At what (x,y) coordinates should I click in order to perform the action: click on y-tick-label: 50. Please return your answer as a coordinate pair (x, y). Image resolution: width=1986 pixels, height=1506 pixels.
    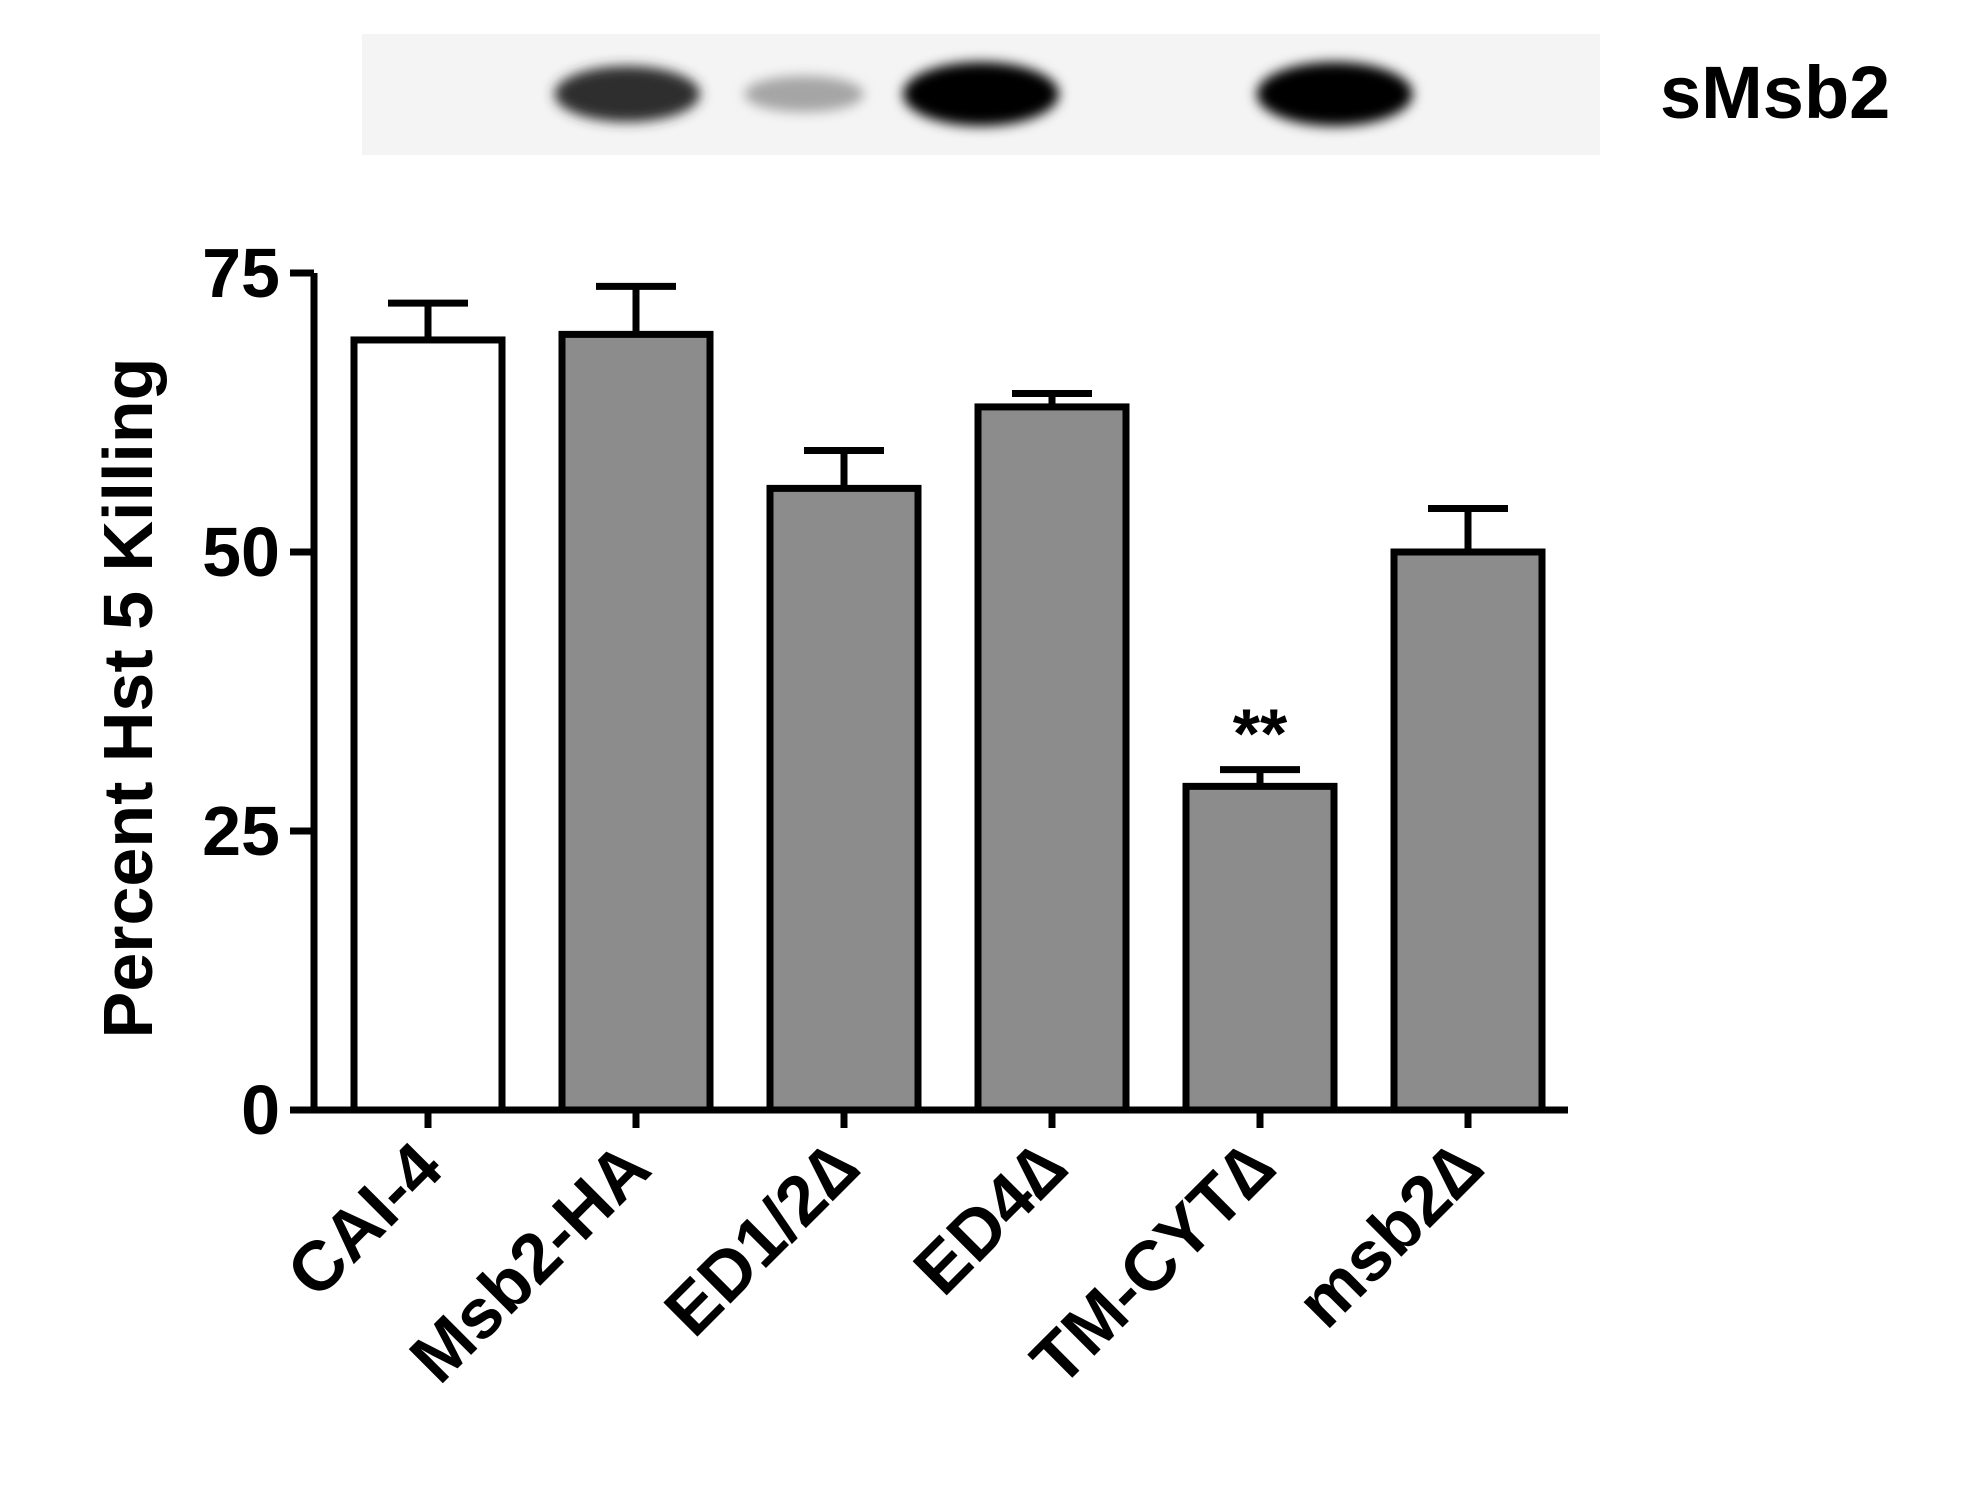
    Looking at the image, I should click on (241, 552).